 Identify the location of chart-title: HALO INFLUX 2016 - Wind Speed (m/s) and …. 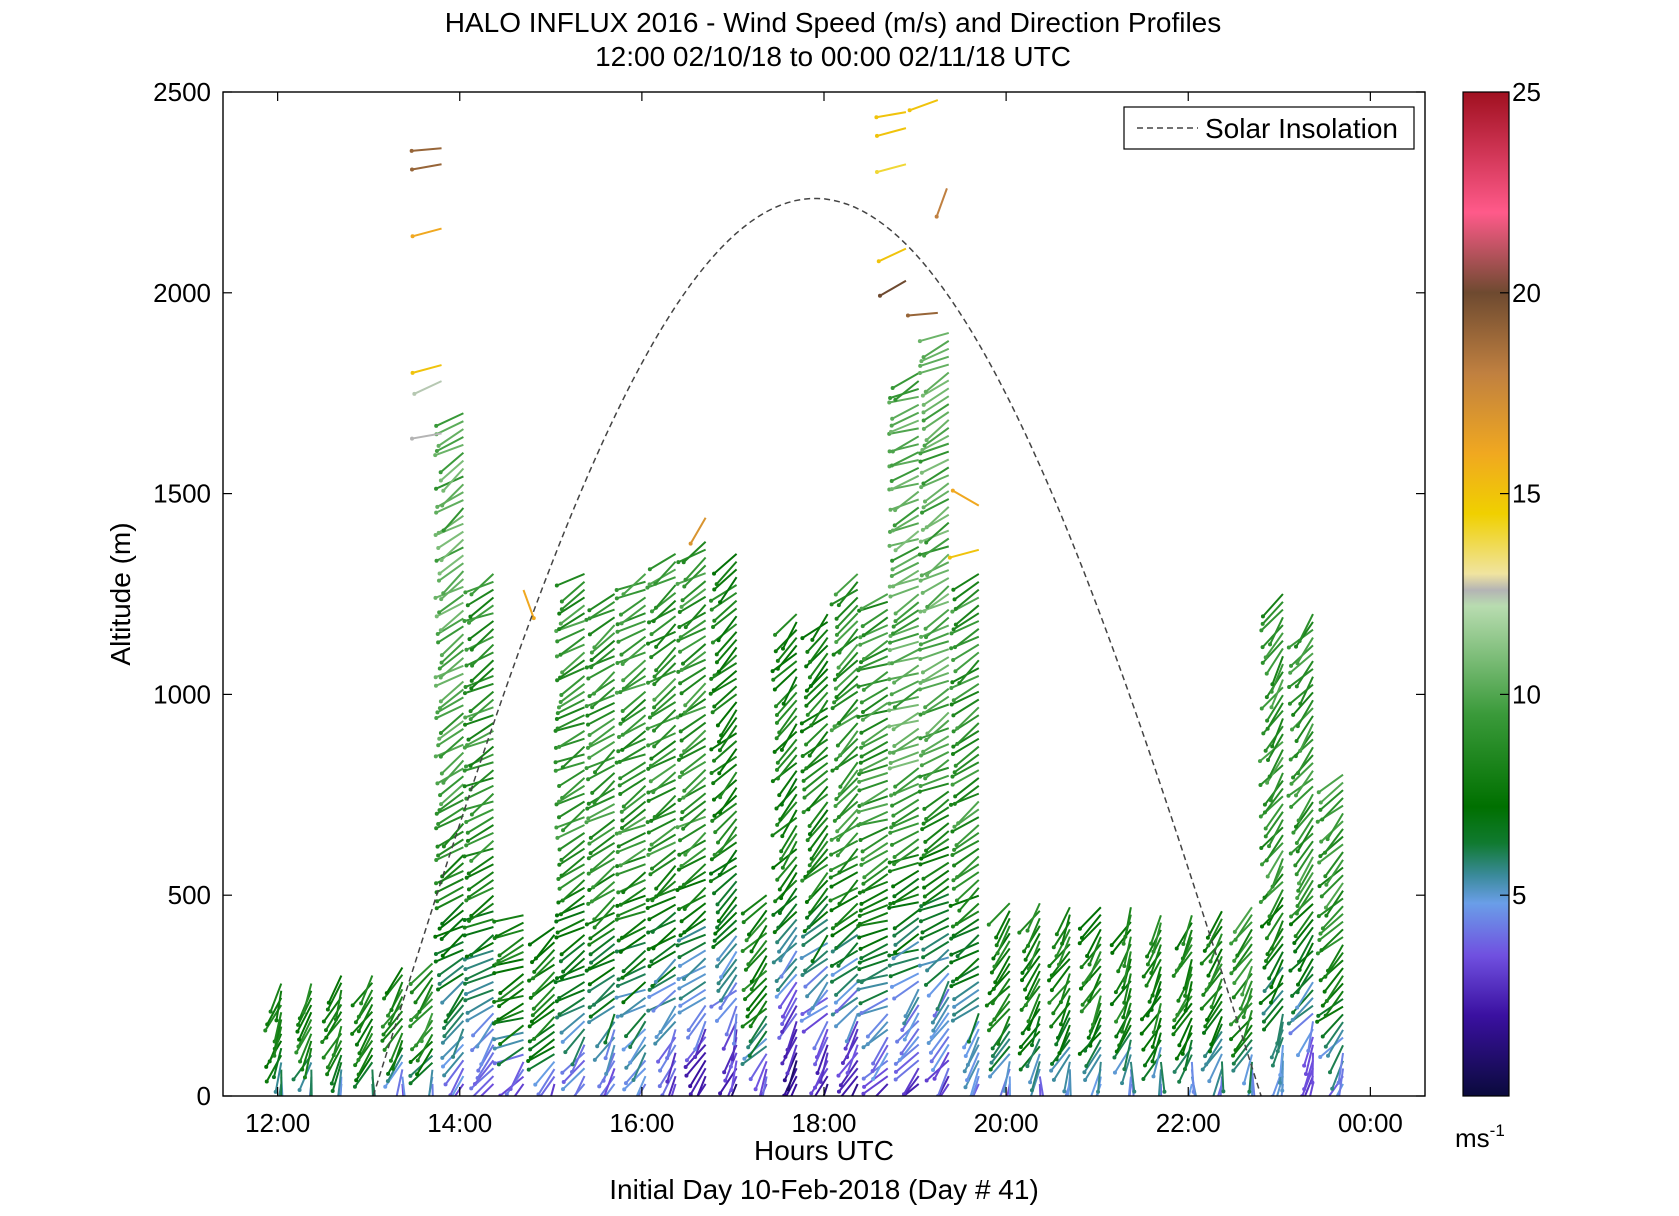
(833, 22).